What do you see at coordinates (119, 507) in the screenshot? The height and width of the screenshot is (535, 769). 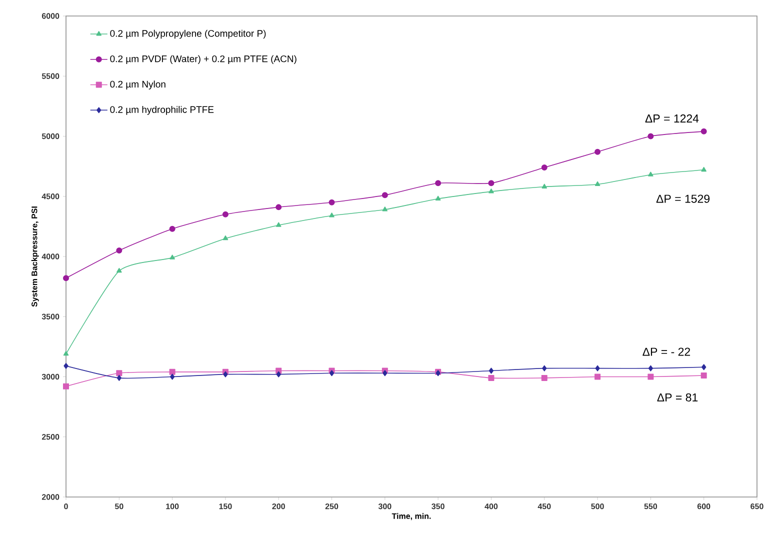 I see `x-tick-label: 50` at bounding box center [119, 507].